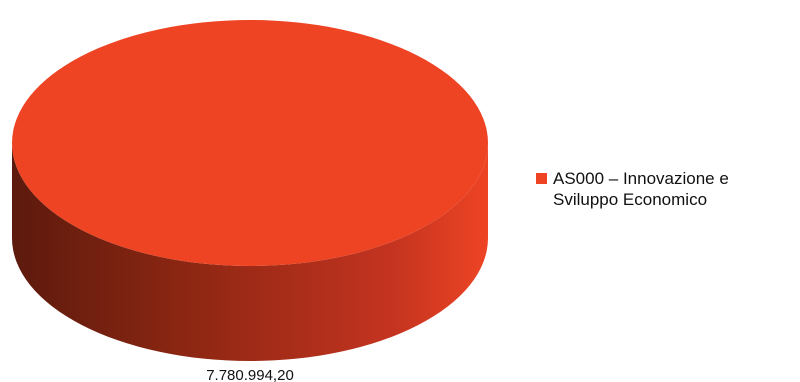 Image resolution: width=800 pixels, height=382 pixels. Describe the element at coordinates (250, 374) in the screenshot. I see `slice-value-label: 7.780.994,20` at that location.